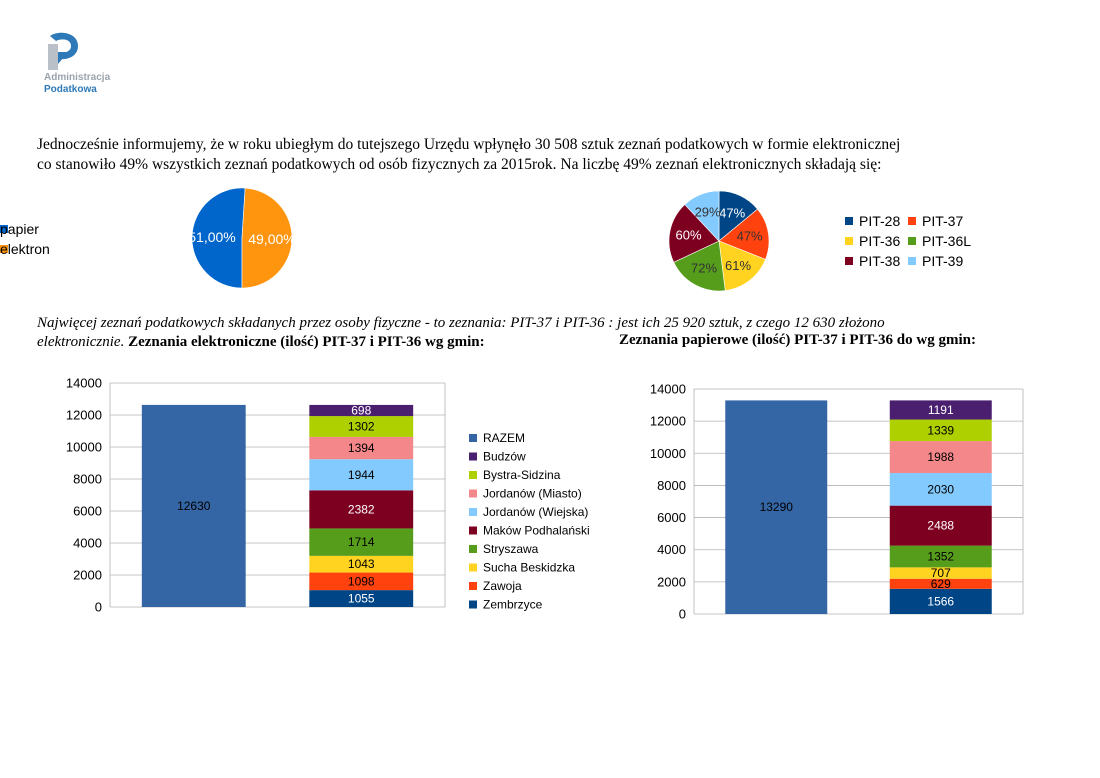 The width and height of the screenshot is (1100, 778). I want to click on bar-segment-label-electronic-7: 1302, so click(361, 427).